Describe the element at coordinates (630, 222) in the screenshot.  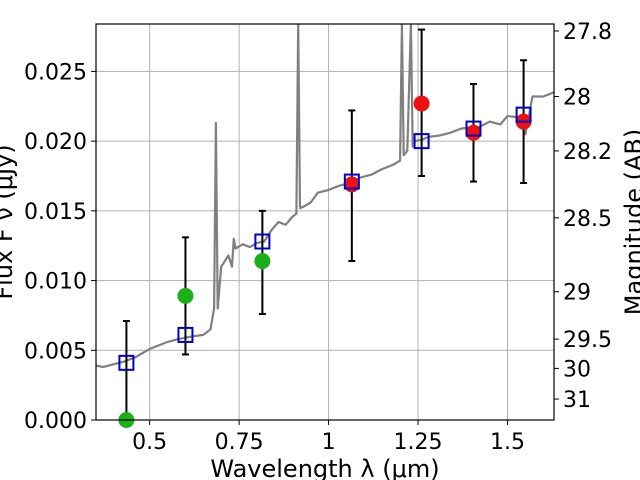
I see `right-axis-label: Magnitude (AB)` at that location.